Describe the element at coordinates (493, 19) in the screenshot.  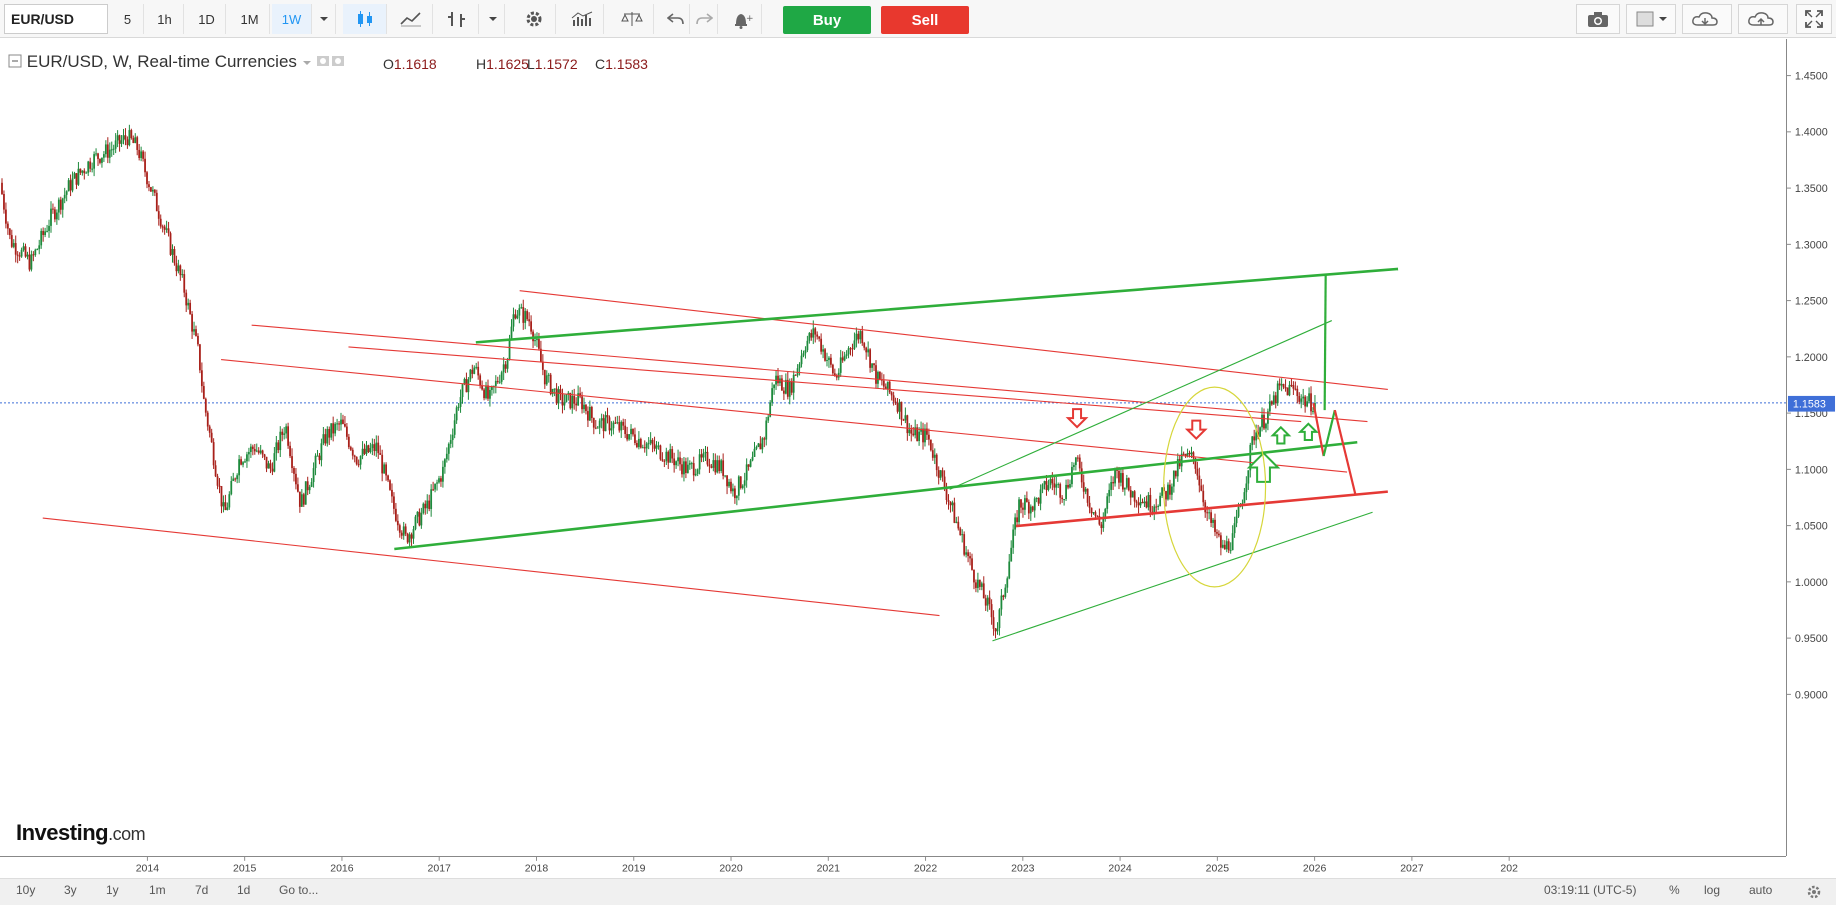
I see `chart-type-dropdown` at that location.